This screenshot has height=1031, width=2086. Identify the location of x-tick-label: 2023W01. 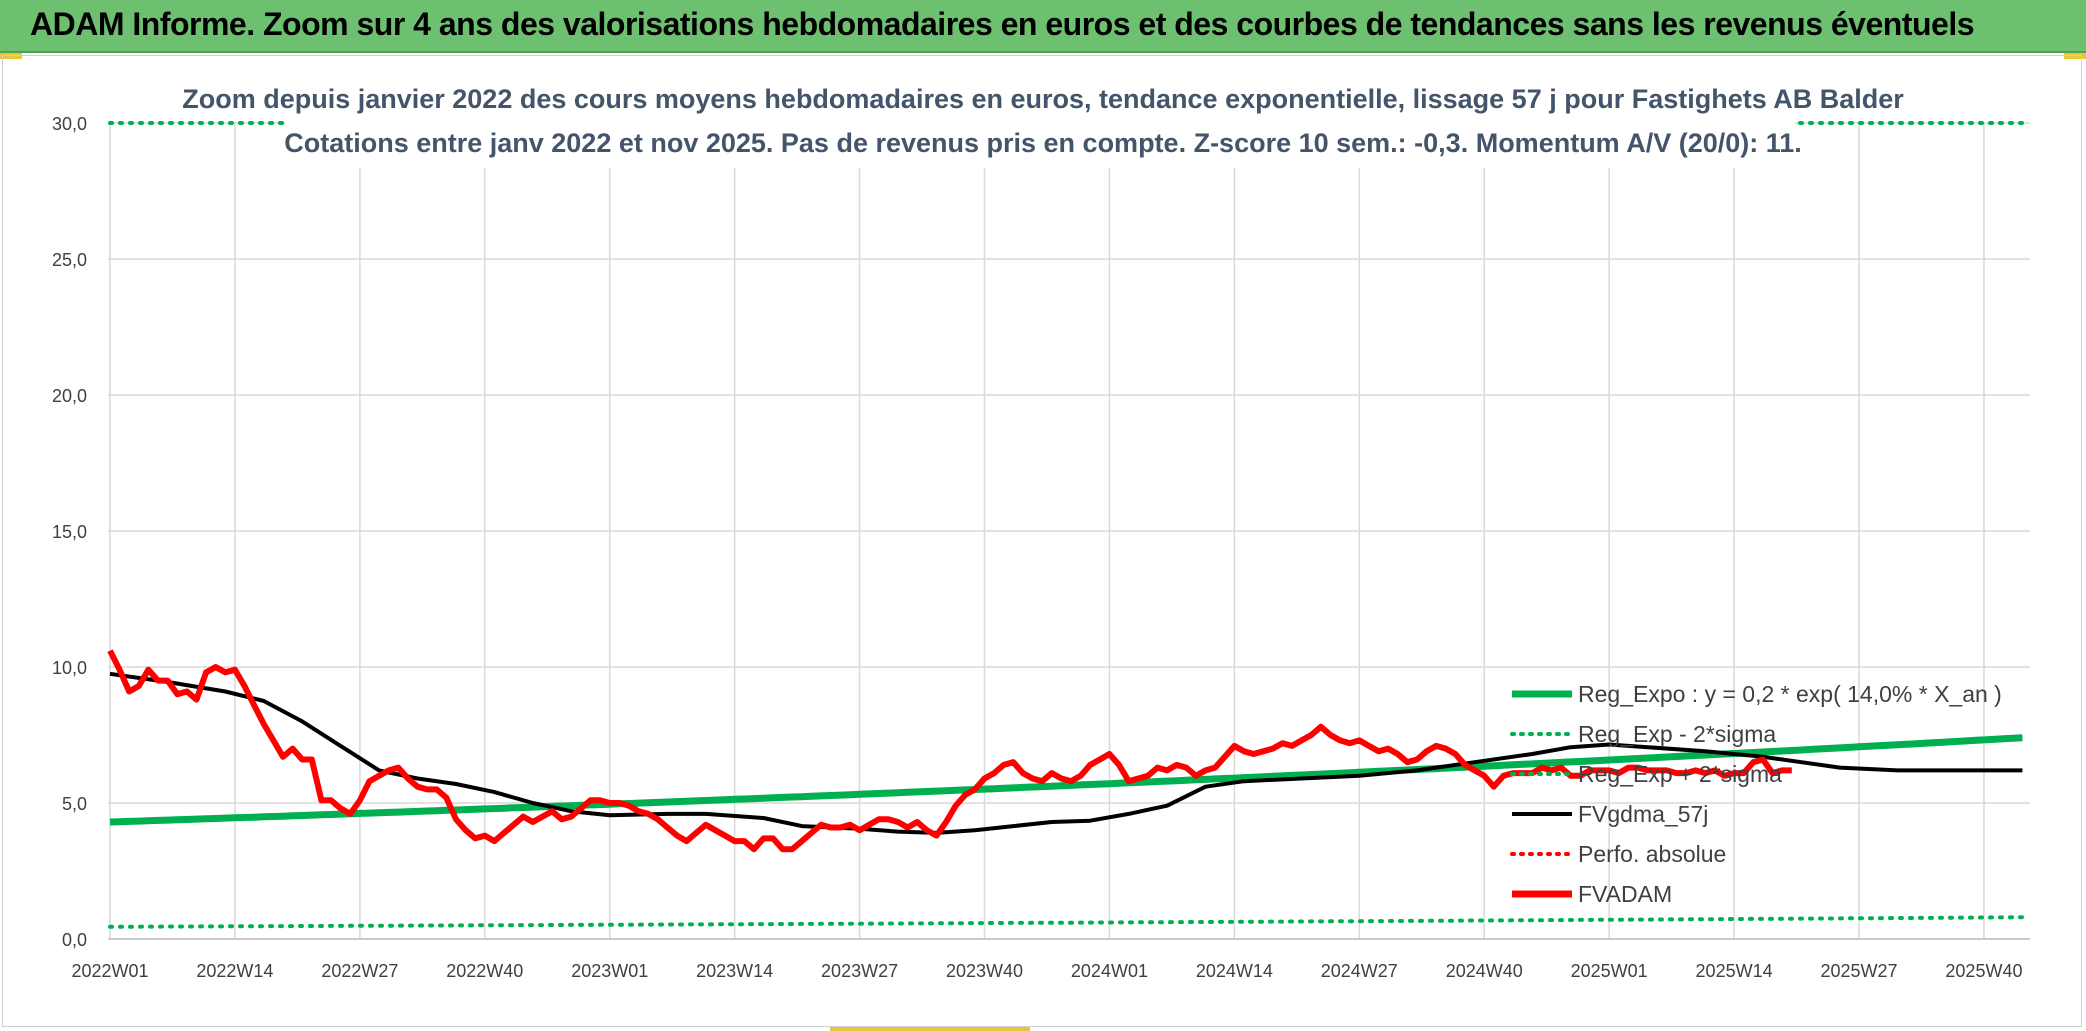
(609, 971).